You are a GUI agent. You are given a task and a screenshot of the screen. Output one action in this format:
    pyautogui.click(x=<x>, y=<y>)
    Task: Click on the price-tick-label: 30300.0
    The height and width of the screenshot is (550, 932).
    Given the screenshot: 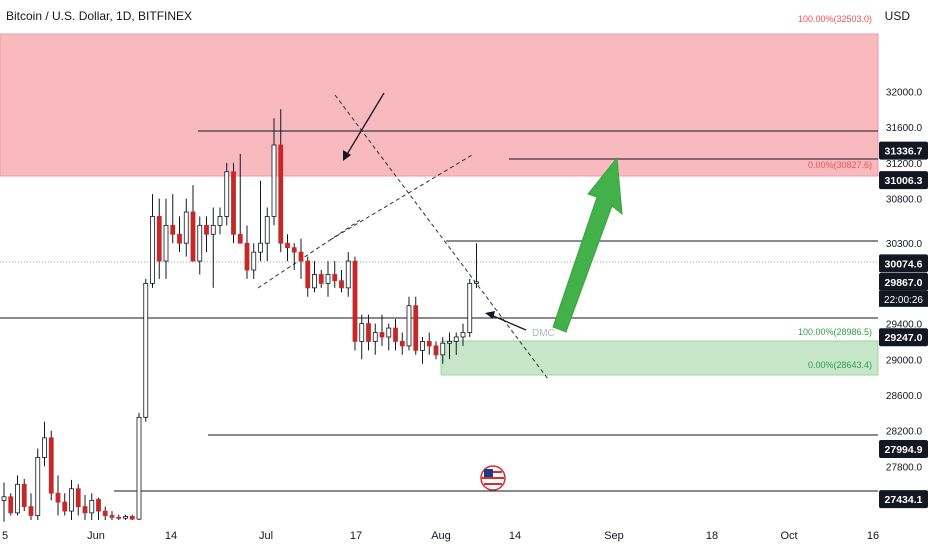 What is the action you would take?
    pyautogui.click(x=904, y=244)
    